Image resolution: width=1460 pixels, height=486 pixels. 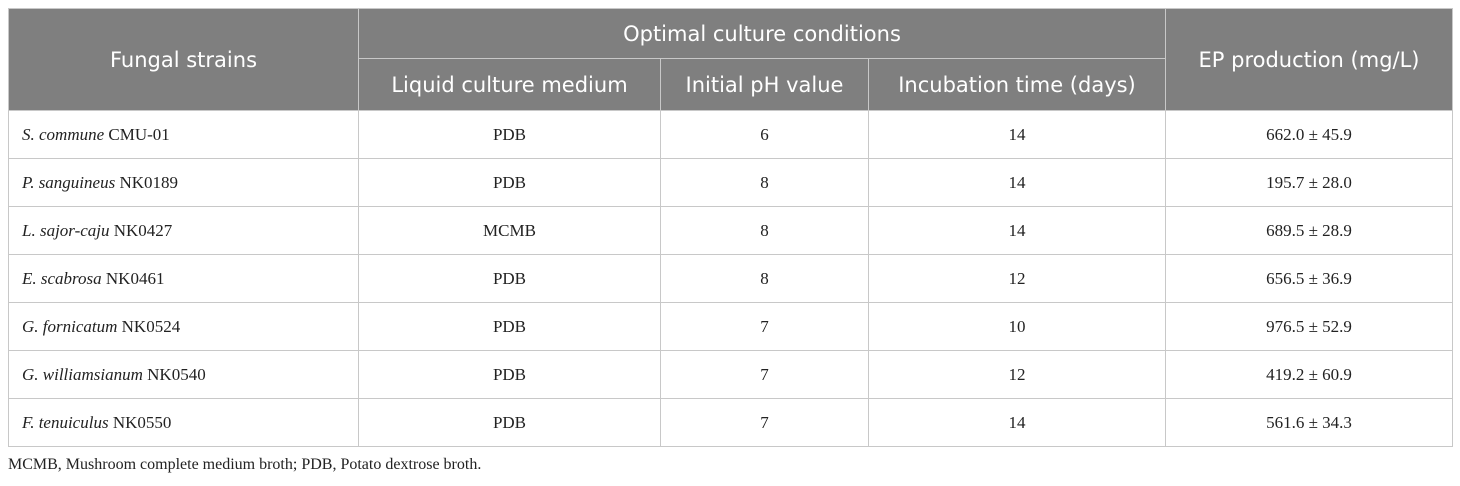 I want to click on header-cell: Fungal strains, so click(x=183, y=59).